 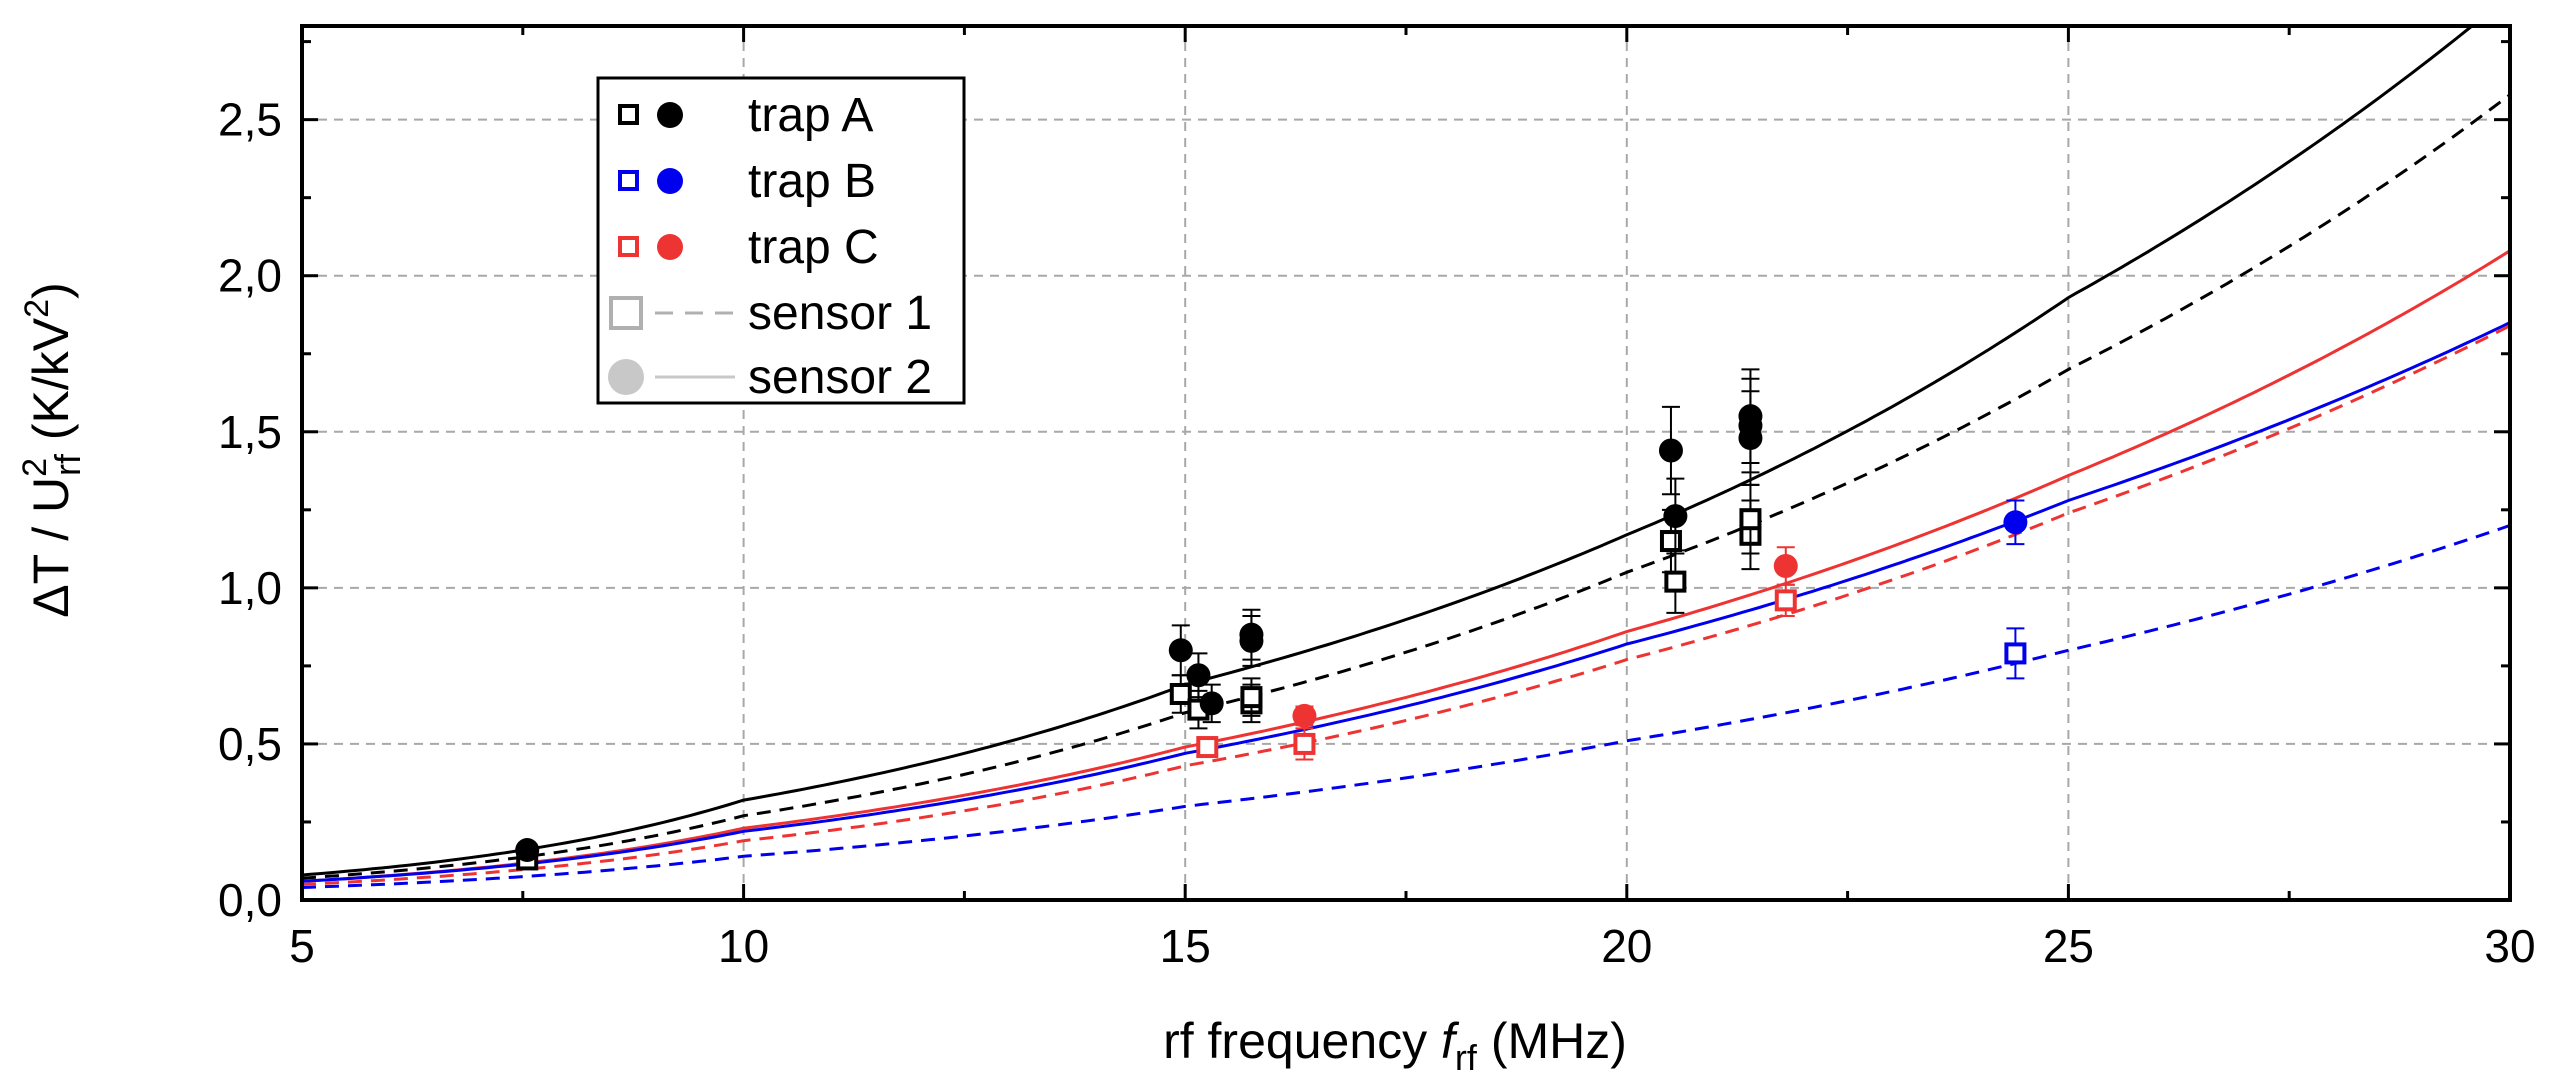 I want to click on x-tick-label: 5, so click(x=302, y=946).